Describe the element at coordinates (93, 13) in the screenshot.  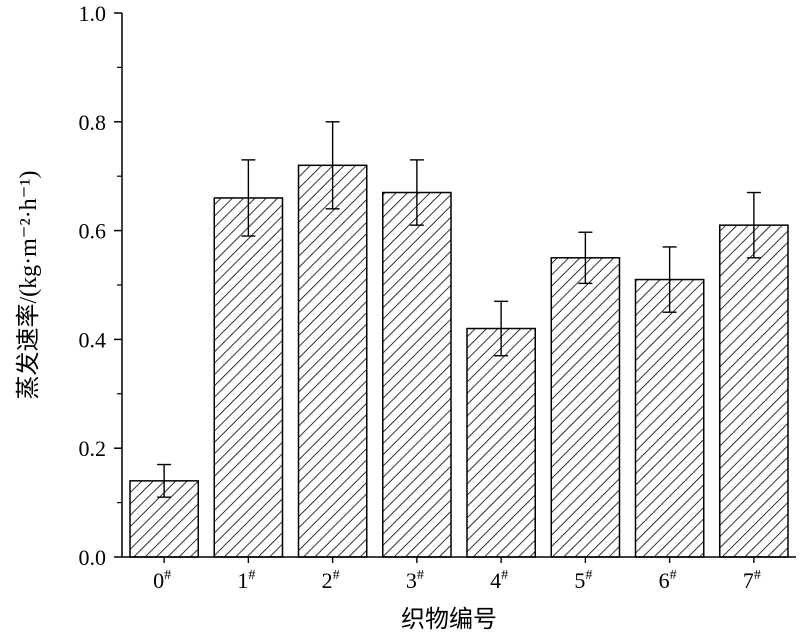
I see `y-tick-label: 1.0` at that location.